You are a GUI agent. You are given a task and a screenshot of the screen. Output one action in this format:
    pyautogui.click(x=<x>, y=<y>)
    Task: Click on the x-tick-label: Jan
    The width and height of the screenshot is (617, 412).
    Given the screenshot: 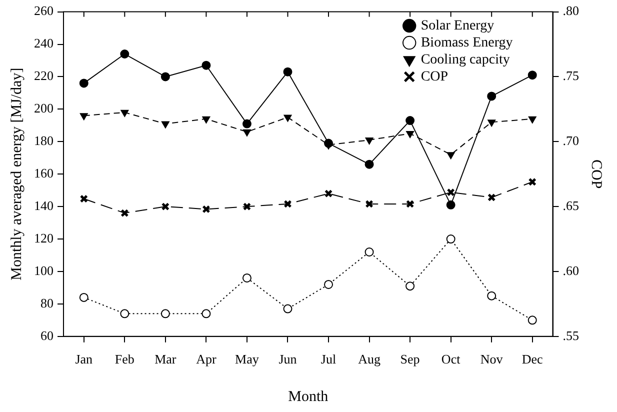 What is the action you would take?
    pyautogui.click(x=84, y=359)
    